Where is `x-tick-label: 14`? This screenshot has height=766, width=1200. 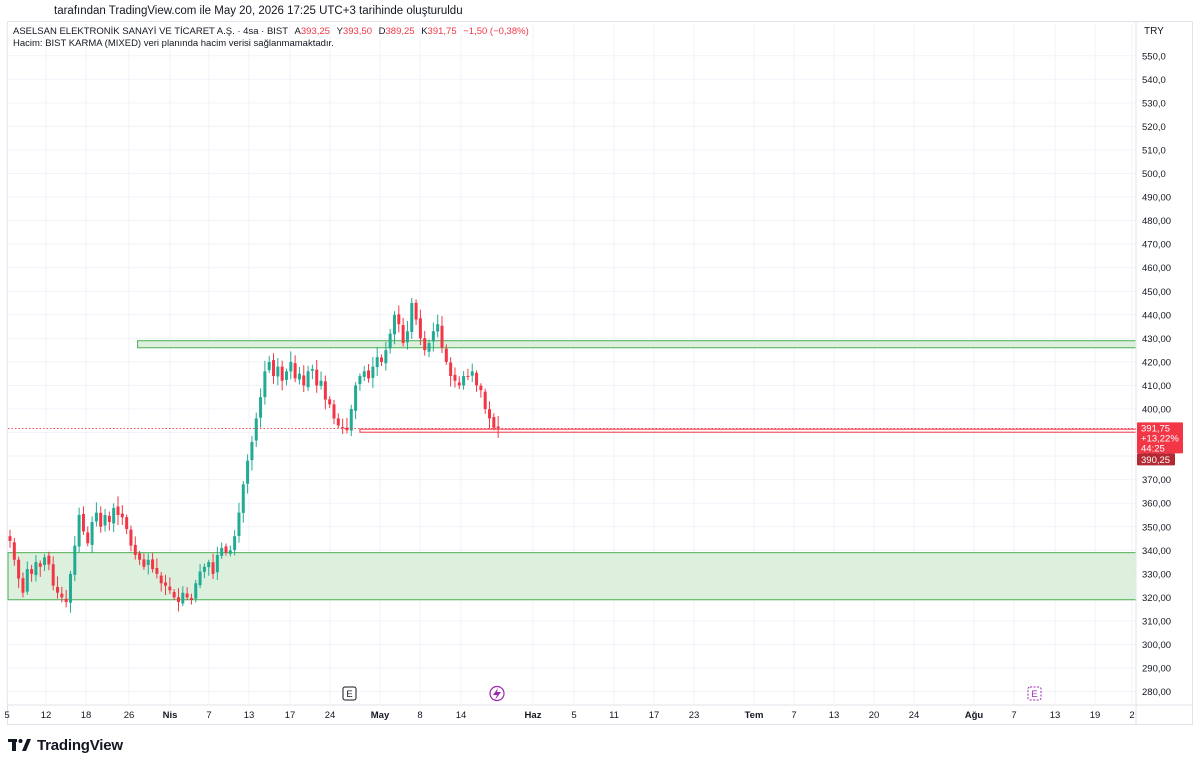
x-tick-label: 14 is located at coordinates (461, 715).